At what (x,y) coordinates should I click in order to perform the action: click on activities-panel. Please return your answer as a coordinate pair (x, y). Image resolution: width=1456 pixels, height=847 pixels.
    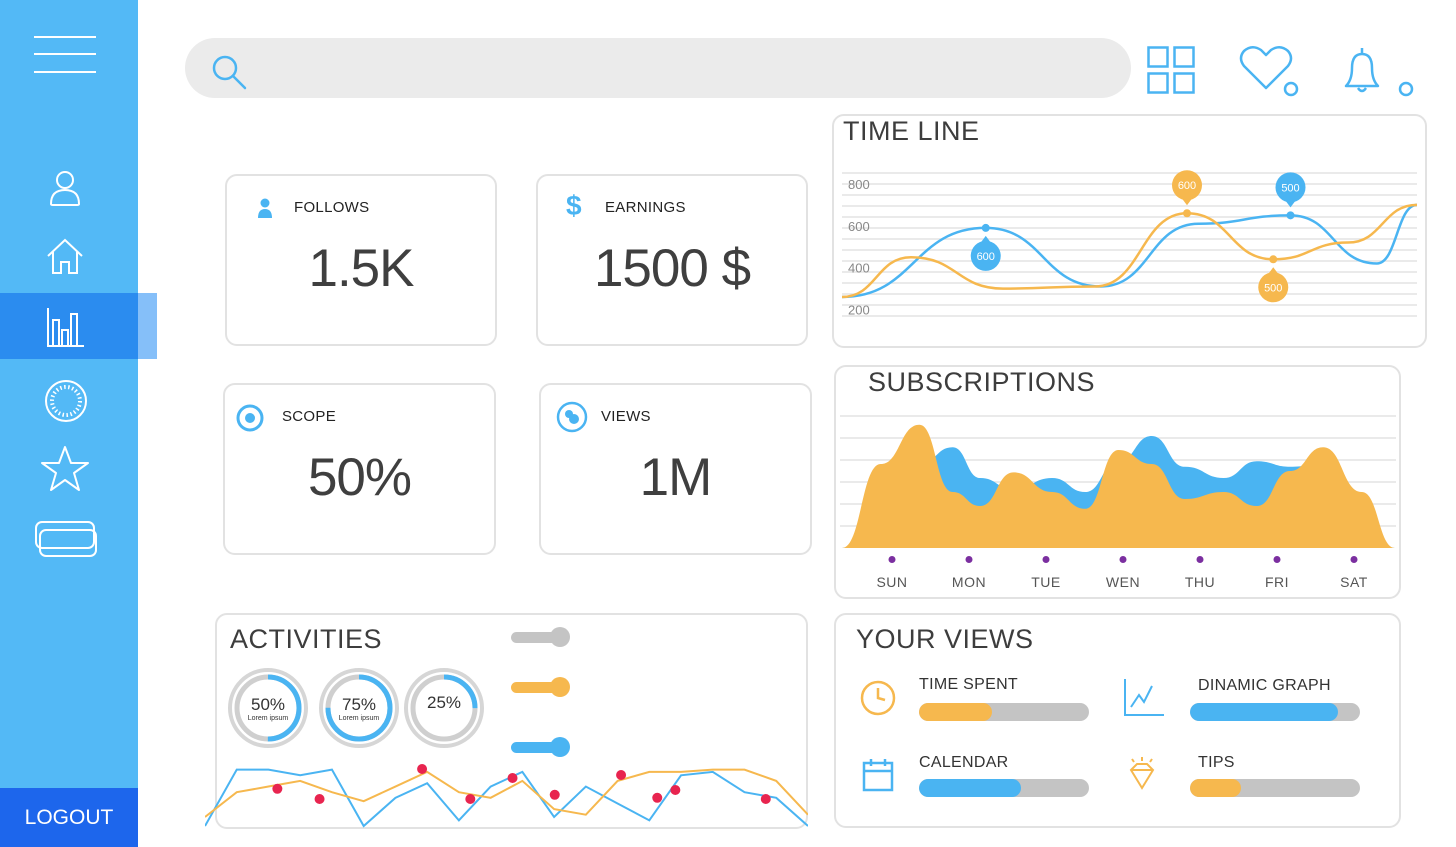
    Looking at the image, I should click on (511, 721).